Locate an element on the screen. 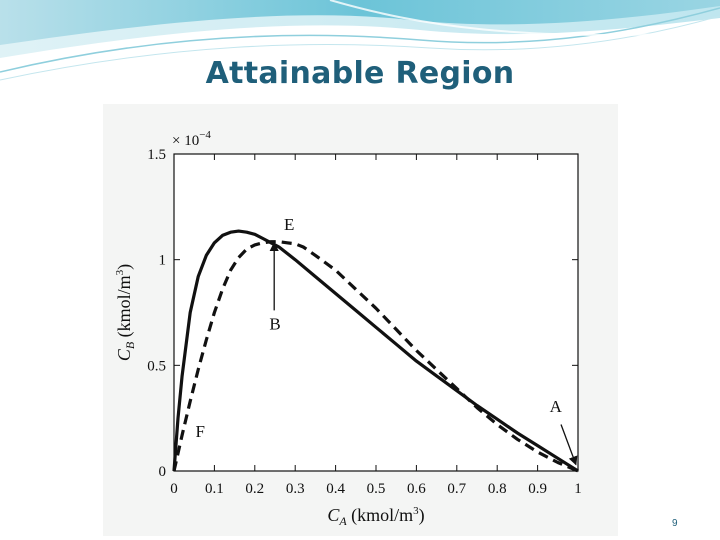 The image size is (720, 540). x-tick-label: 0.7 is located at coordinates (456, 489).